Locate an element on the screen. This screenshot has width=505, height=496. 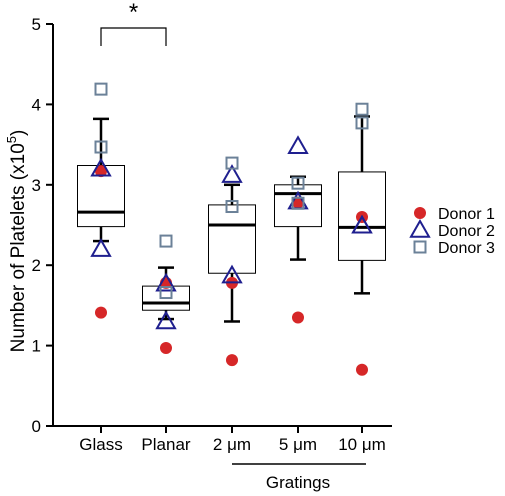
legend-label: Donor 3 is located at coordinates (466, 248).